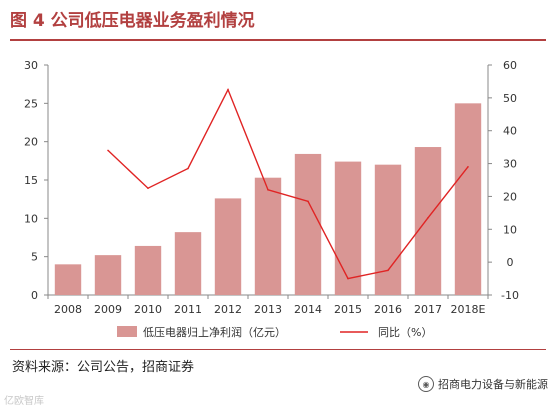 This screenshot has height=411, width=556. What do you see at coordinates (278, 349) in the screenshot?
I see `source-divider` at bounding box center [278, 349].